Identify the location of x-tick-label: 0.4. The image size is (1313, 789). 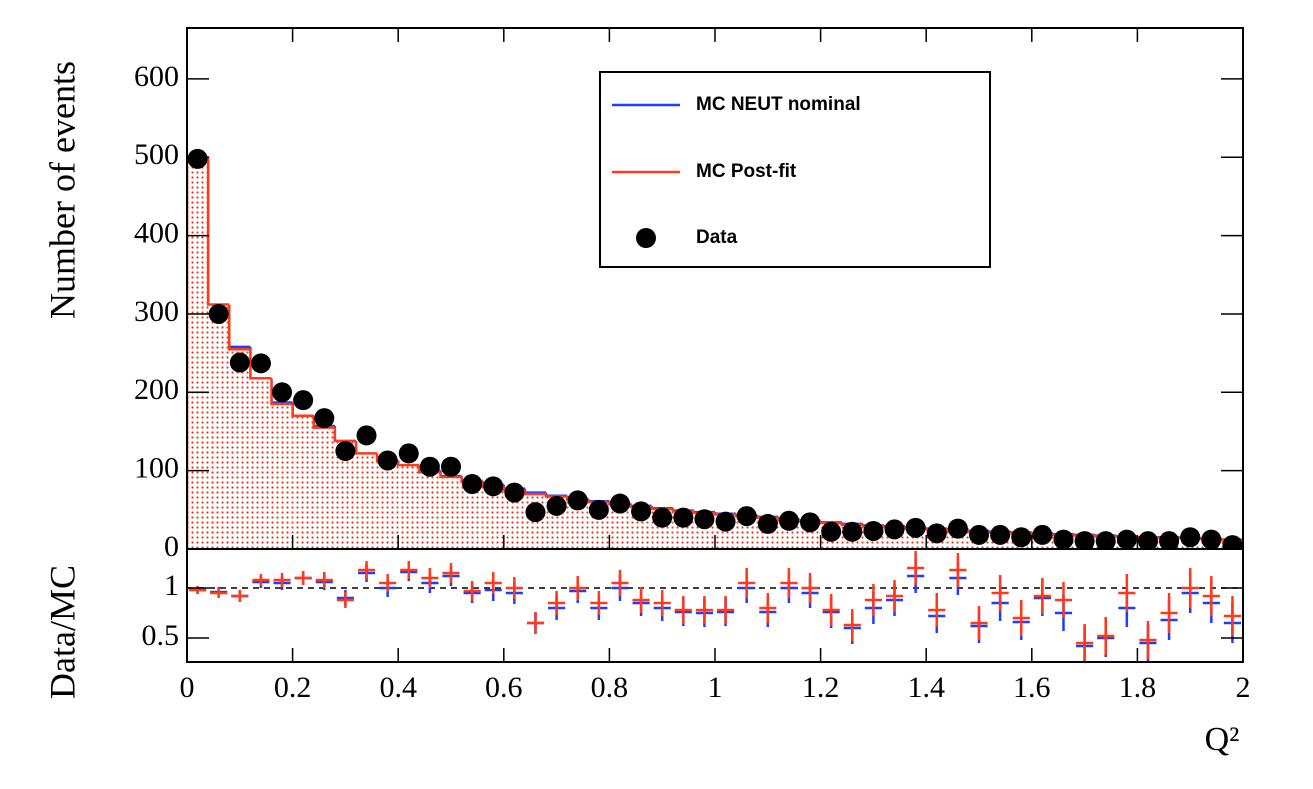
(398, 687).